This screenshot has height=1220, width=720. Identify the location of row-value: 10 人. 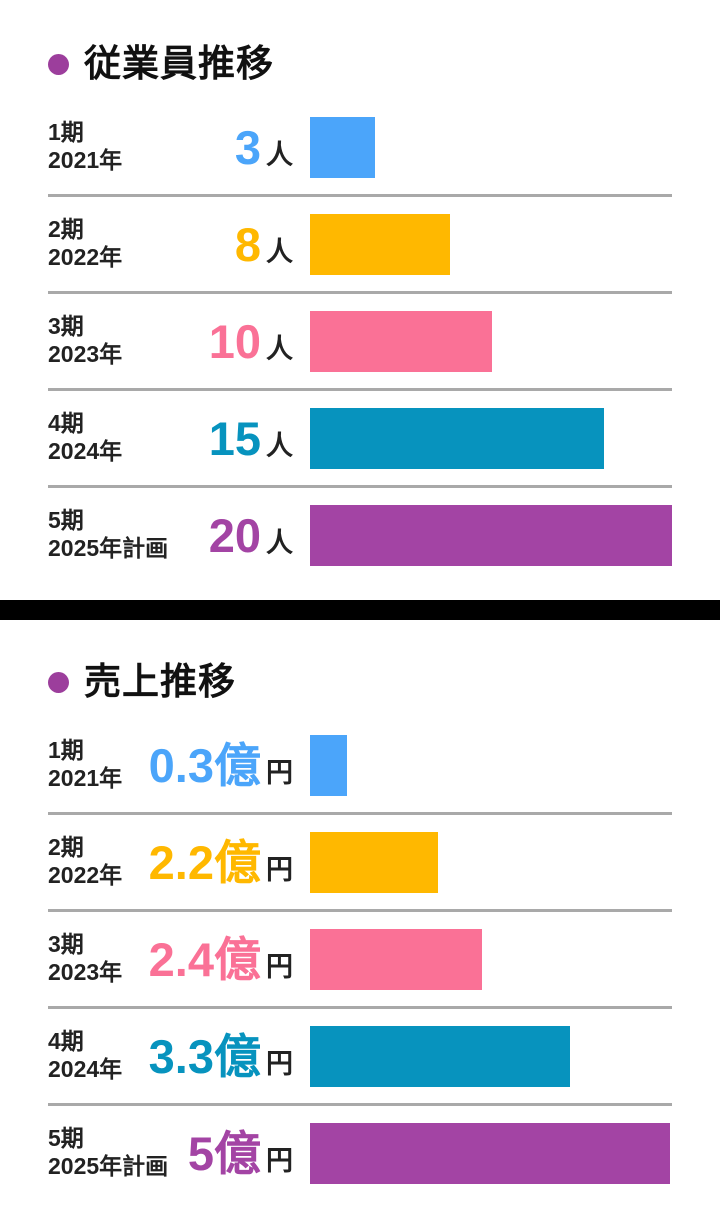
(251, 341).